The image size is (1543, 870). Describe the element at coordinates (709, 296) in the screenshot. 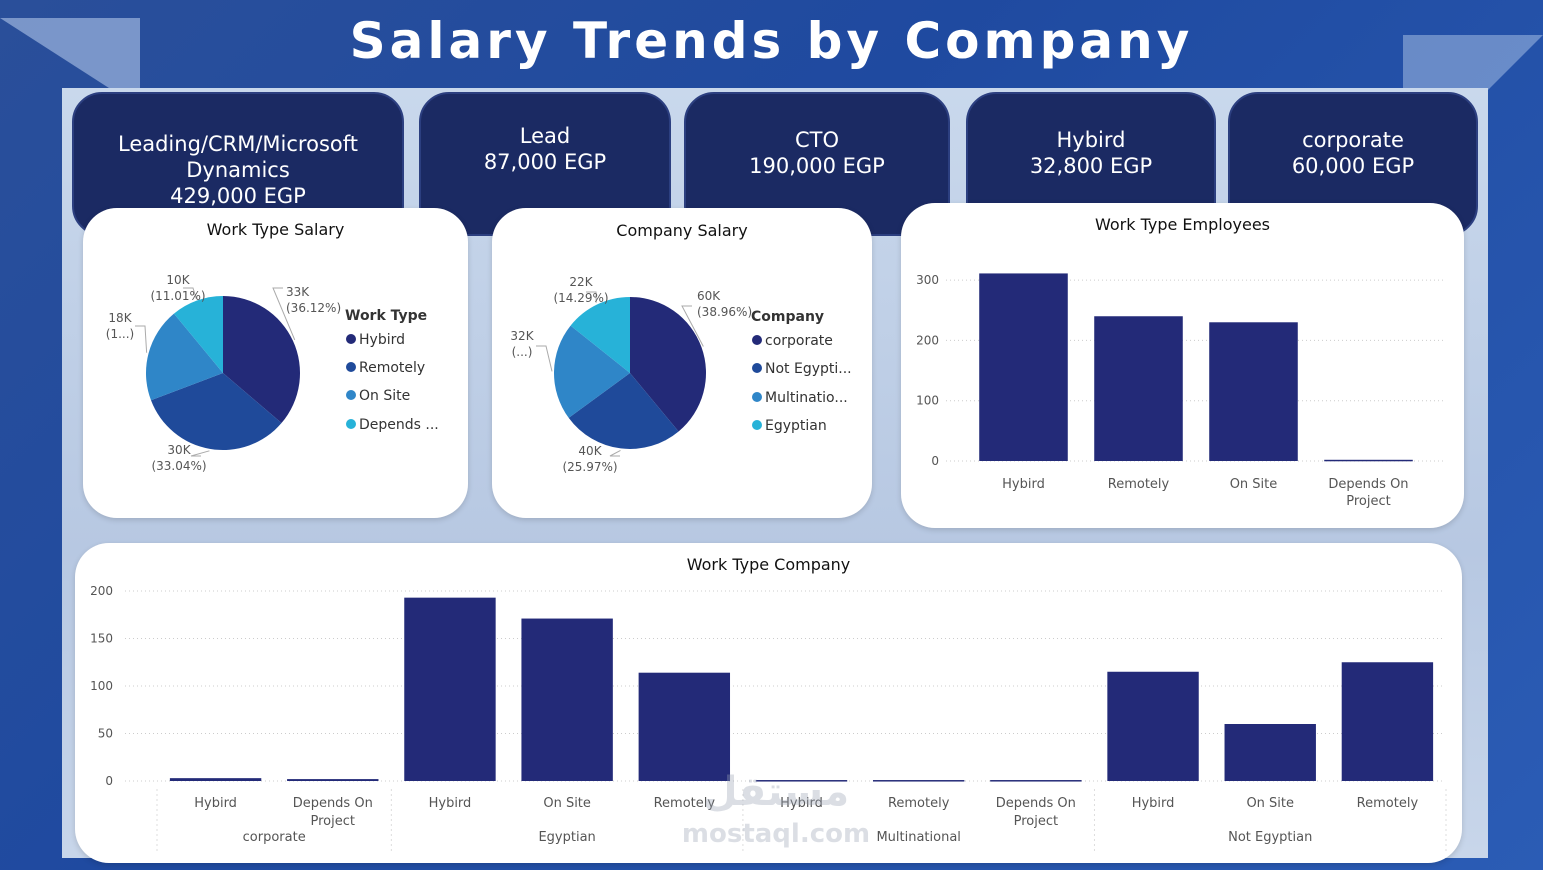

I see `pie-data-label: 60K` at that location.